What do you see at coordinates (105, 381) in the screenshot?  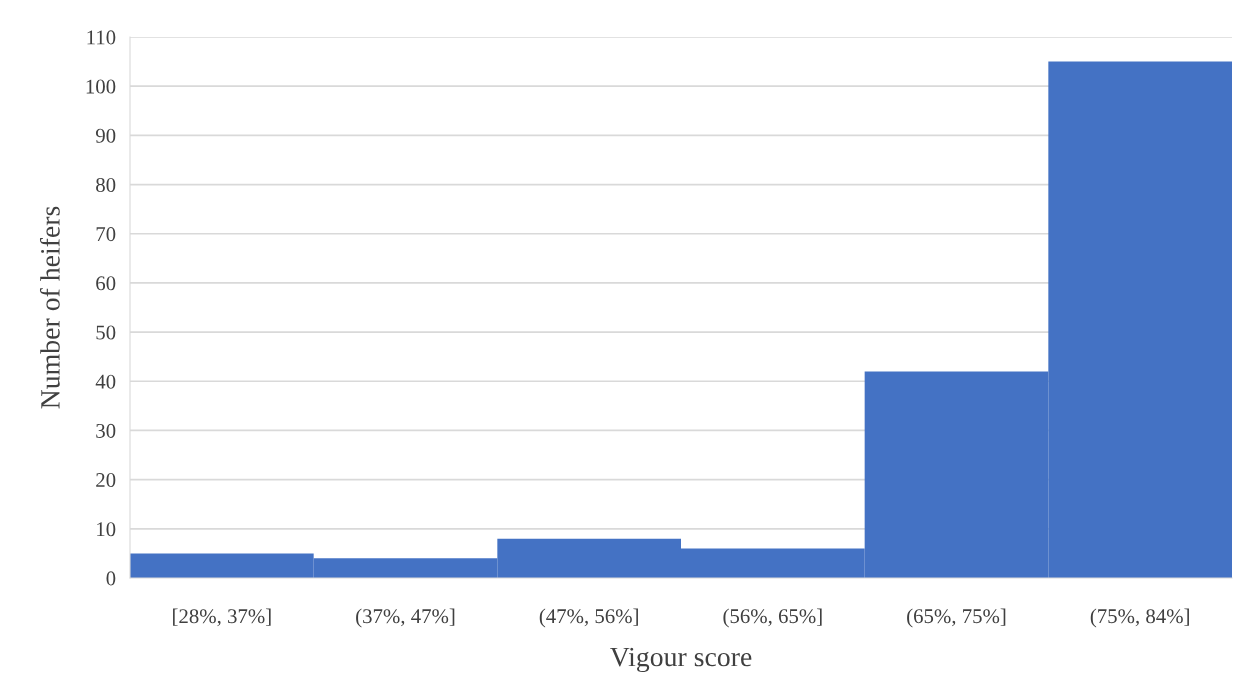 I see `y-tick-label: 40` at bounding box center [105, 381].